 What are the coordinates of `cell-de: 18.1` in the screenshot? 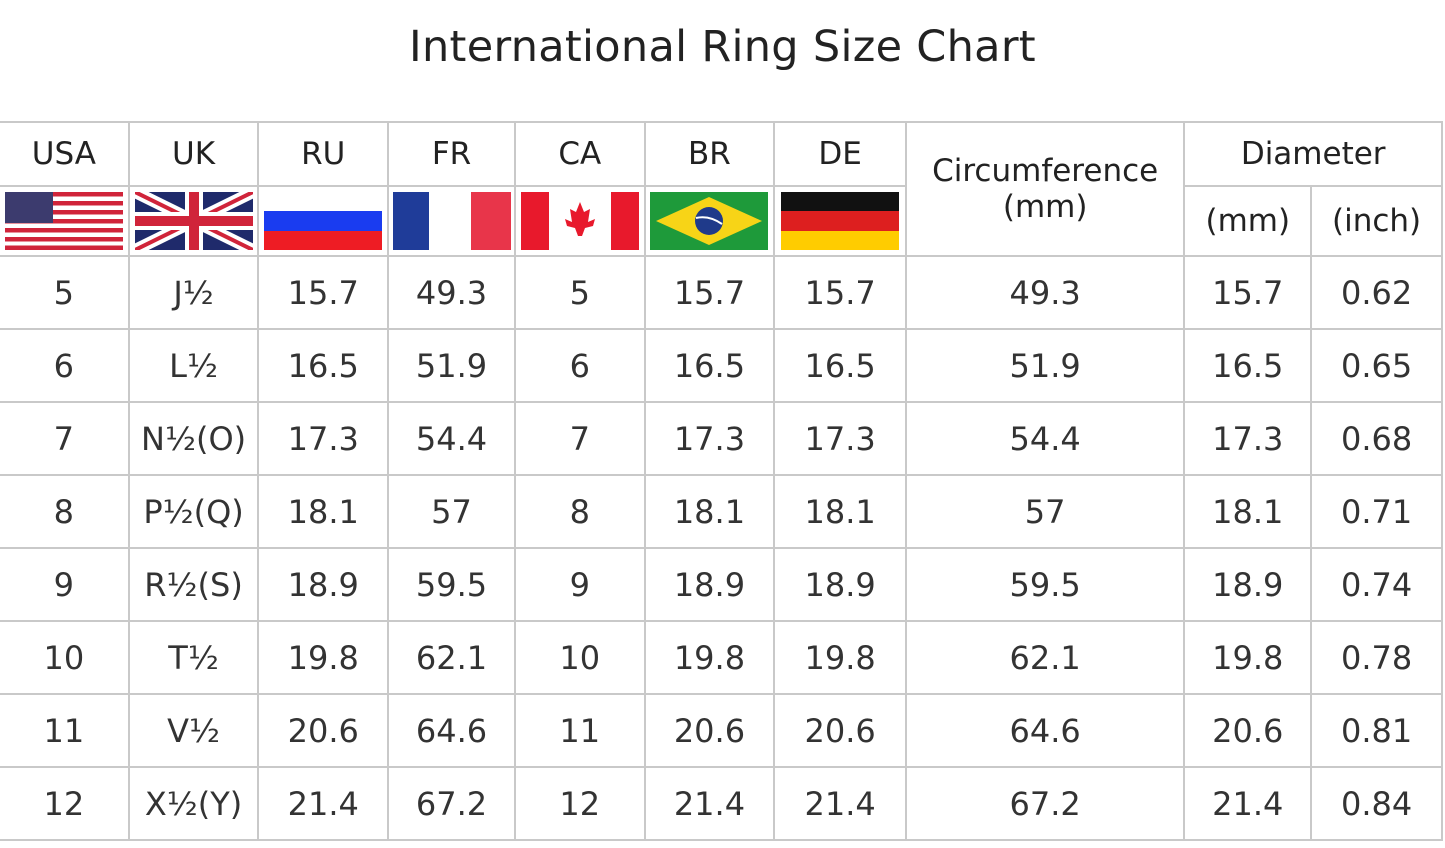 It's located at (840, 511).